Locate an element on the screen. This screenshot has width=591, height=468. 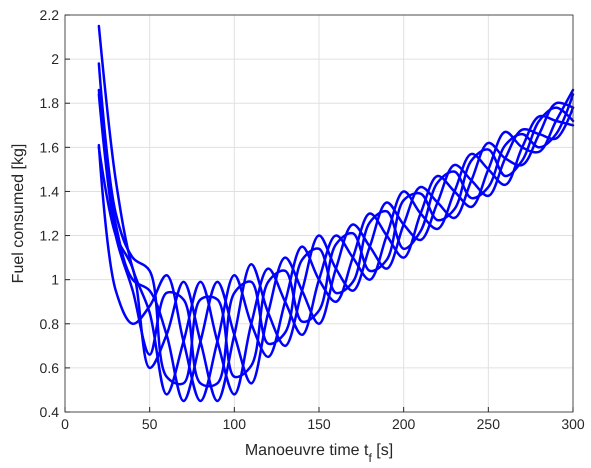
x-tick-label: 100 is located at coordinates (234, 424).